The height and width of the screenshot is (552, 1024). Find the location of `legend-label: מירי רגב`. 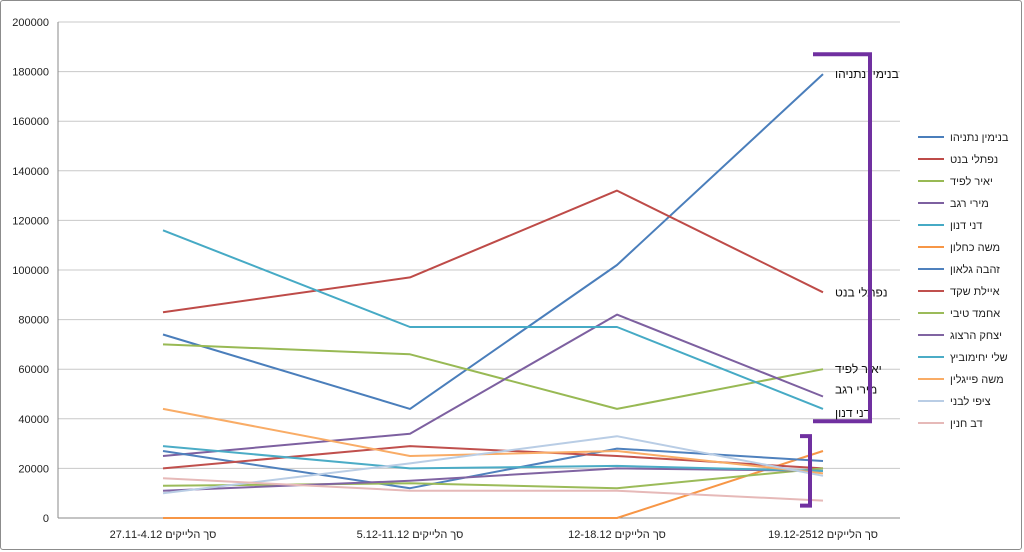

legend-label: מירי רגב is located at coordinates (969, 204).